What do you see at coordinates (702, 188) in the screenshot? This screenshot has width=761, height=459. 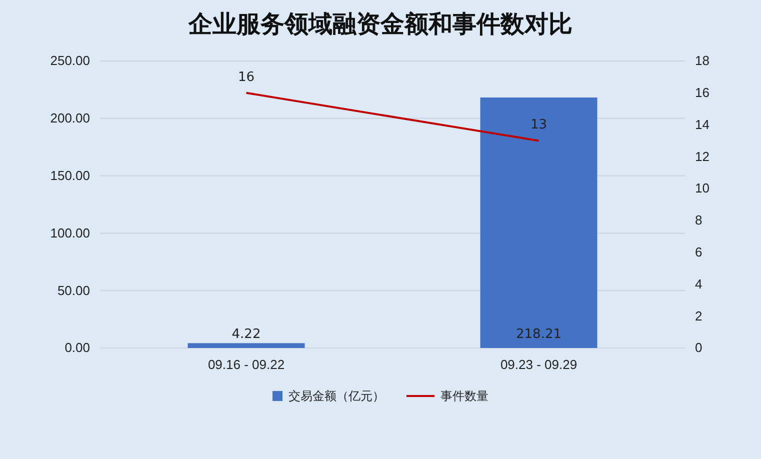 I see `y2-tick-label: 10` at bounding box center [702, 188].